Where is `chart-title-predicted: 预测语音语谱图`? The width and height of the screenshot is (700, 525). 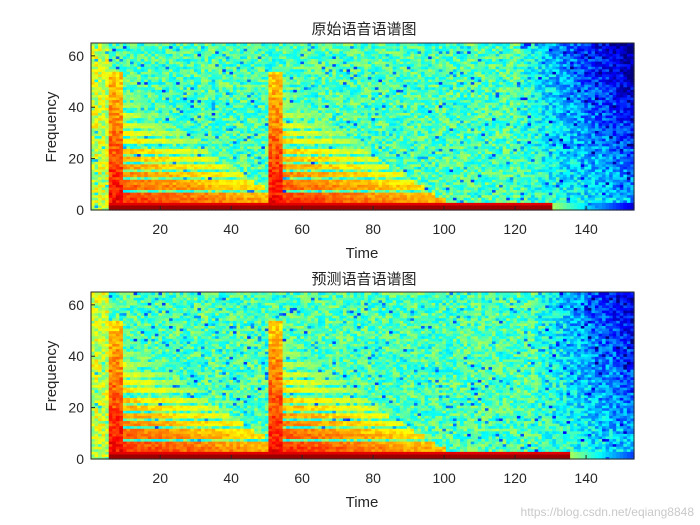 chart-title-predicted: 预测语音语谱图 is located at coordinates (363, 279).